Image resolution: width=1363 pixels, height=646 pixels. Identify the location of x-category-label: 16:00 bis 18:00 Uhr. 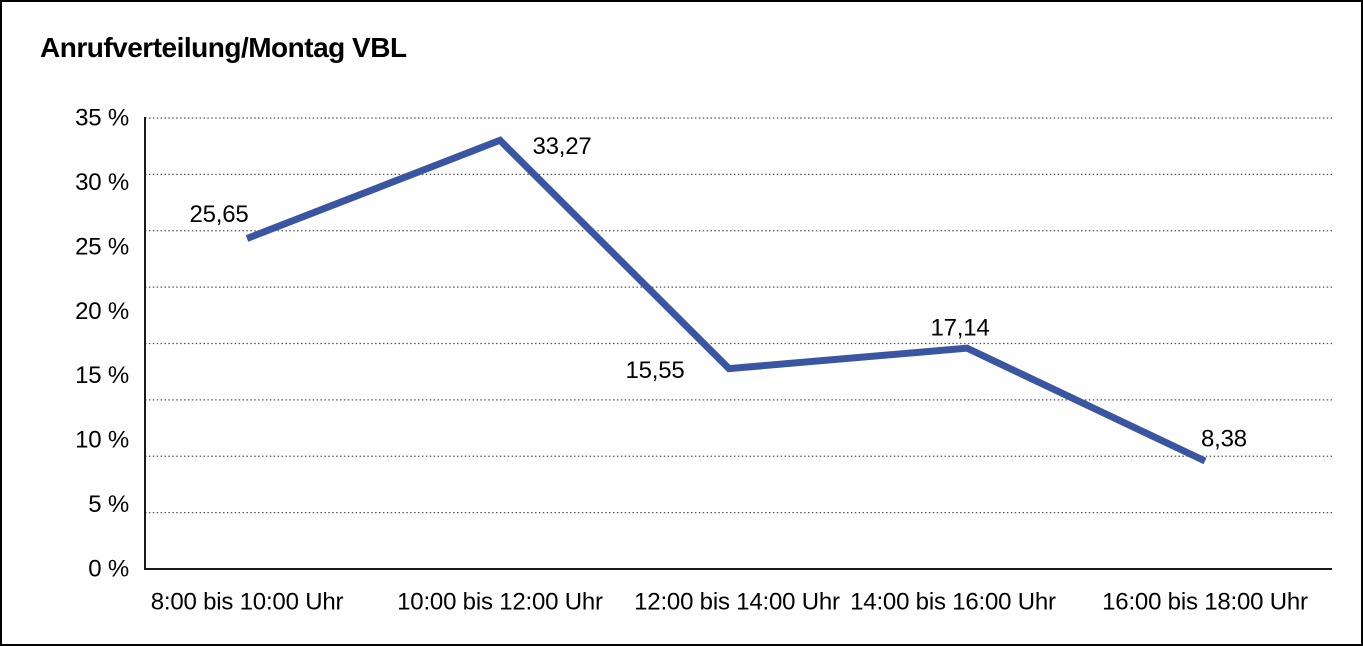
(1205, 602).